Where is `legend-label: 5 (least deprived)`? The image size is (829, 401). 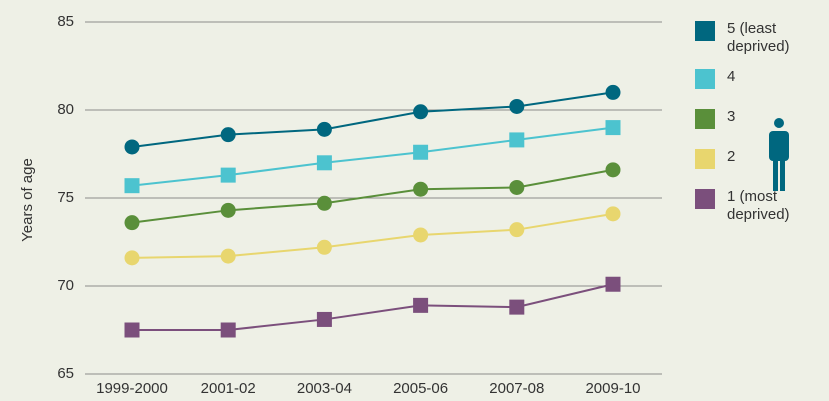
legend-label: 5 (least deprived) is located at coordinates (758, 37).